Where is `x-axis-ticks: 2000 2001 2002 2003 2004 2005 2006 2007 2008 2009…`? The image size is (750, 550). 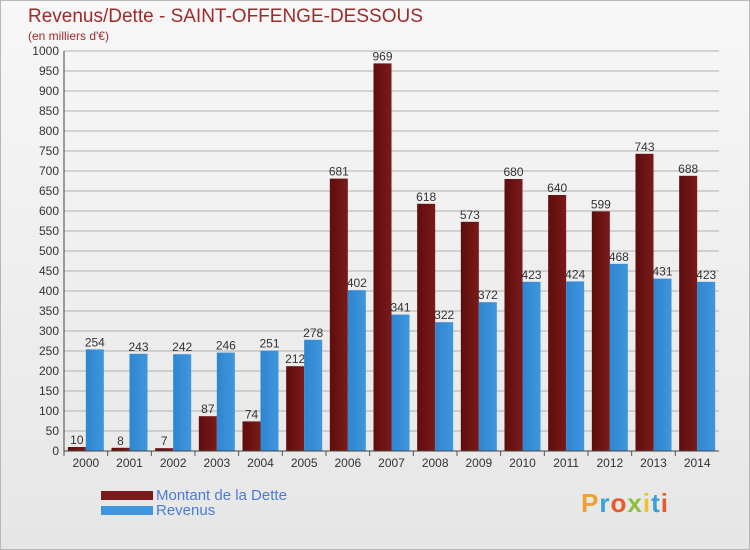
x-axis-ticks: 2000 2001 2002 2003 2004 2005 2006 2007 2008 2009… is located at coordinates (387, 460).